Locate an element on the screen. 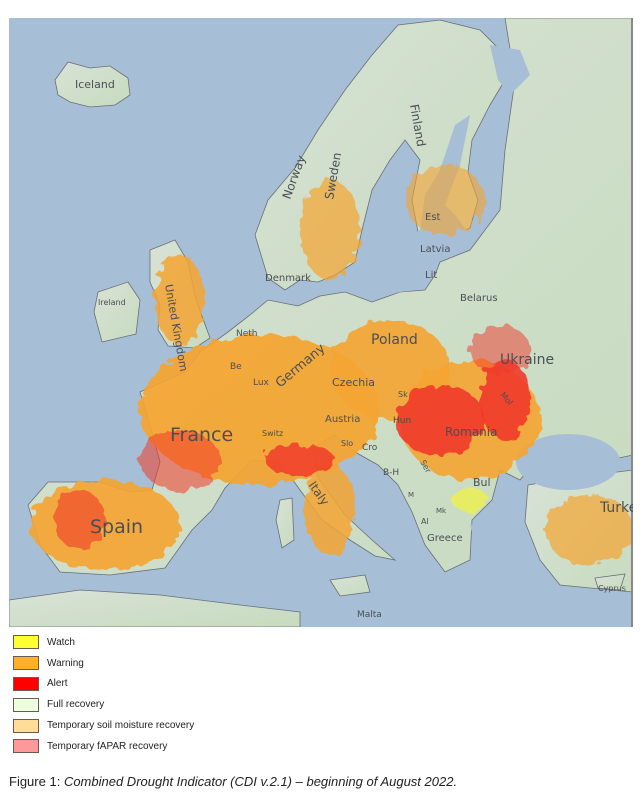  legend-label: Alert is located at coordinates (57, 684).